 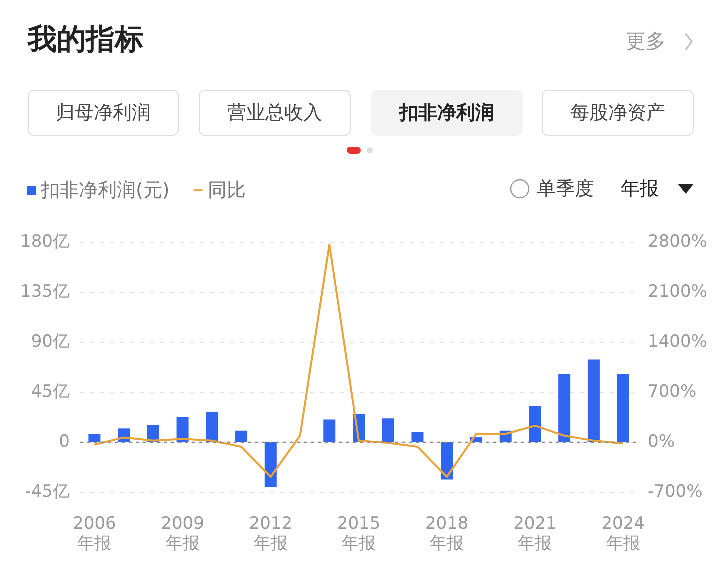 I want to click on text: 每股净资产, so click(x=618, y=113).